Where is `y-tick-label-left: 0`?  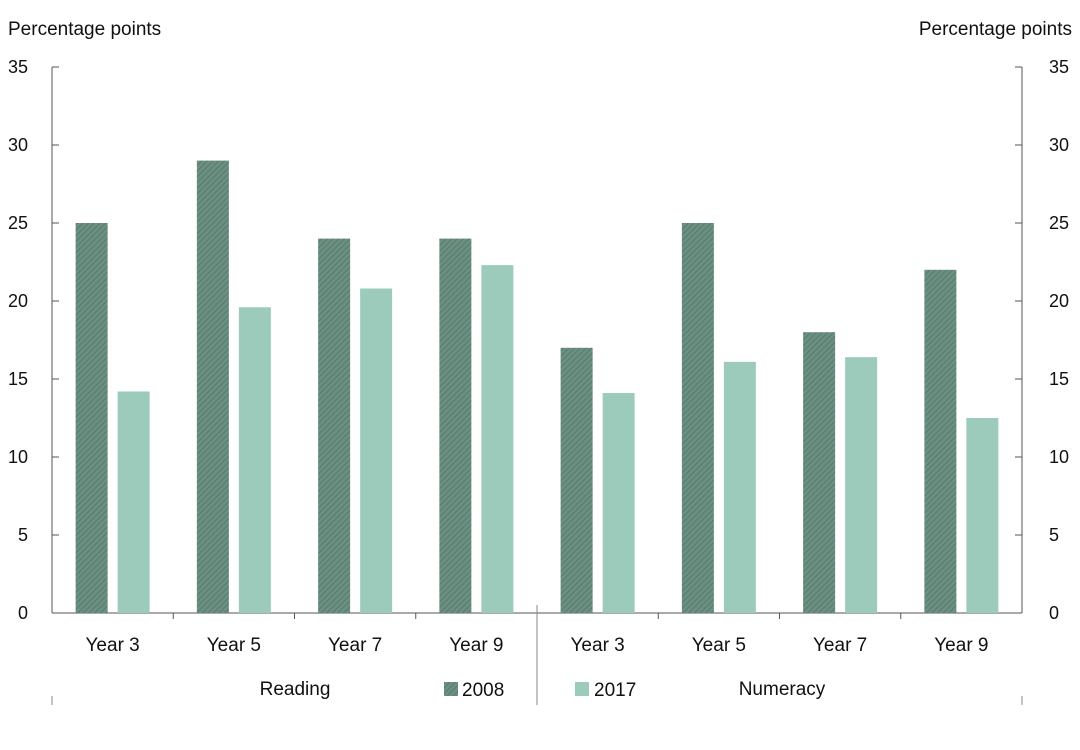
y-tick-label-left: 0 is located at coordinates (23, 613).